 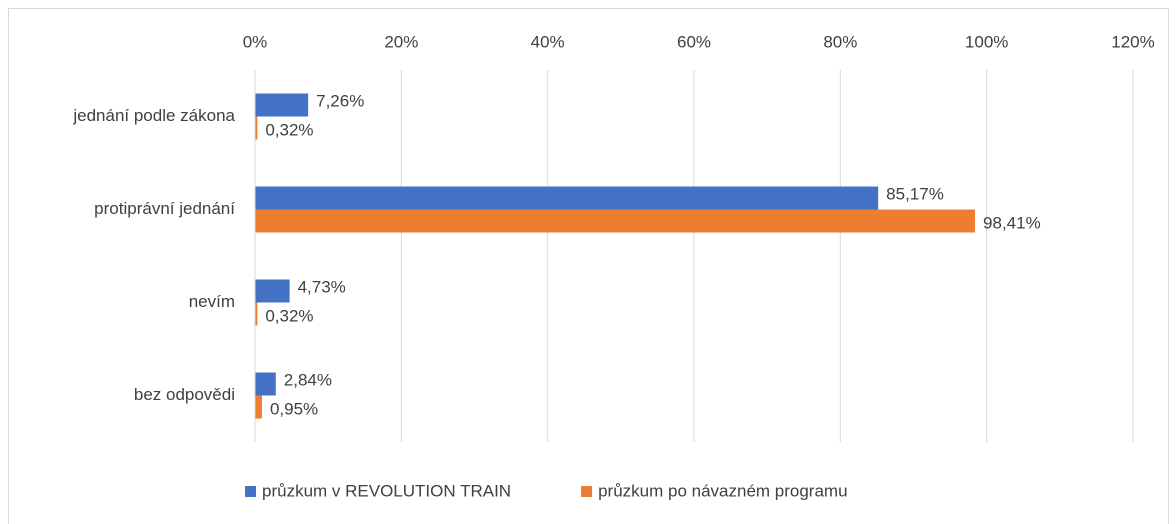 What do you see at coordinates (184, 394) in the screenshot?
I see `y-tick-label: bez odpovědi` at bounding box center [184, 394].